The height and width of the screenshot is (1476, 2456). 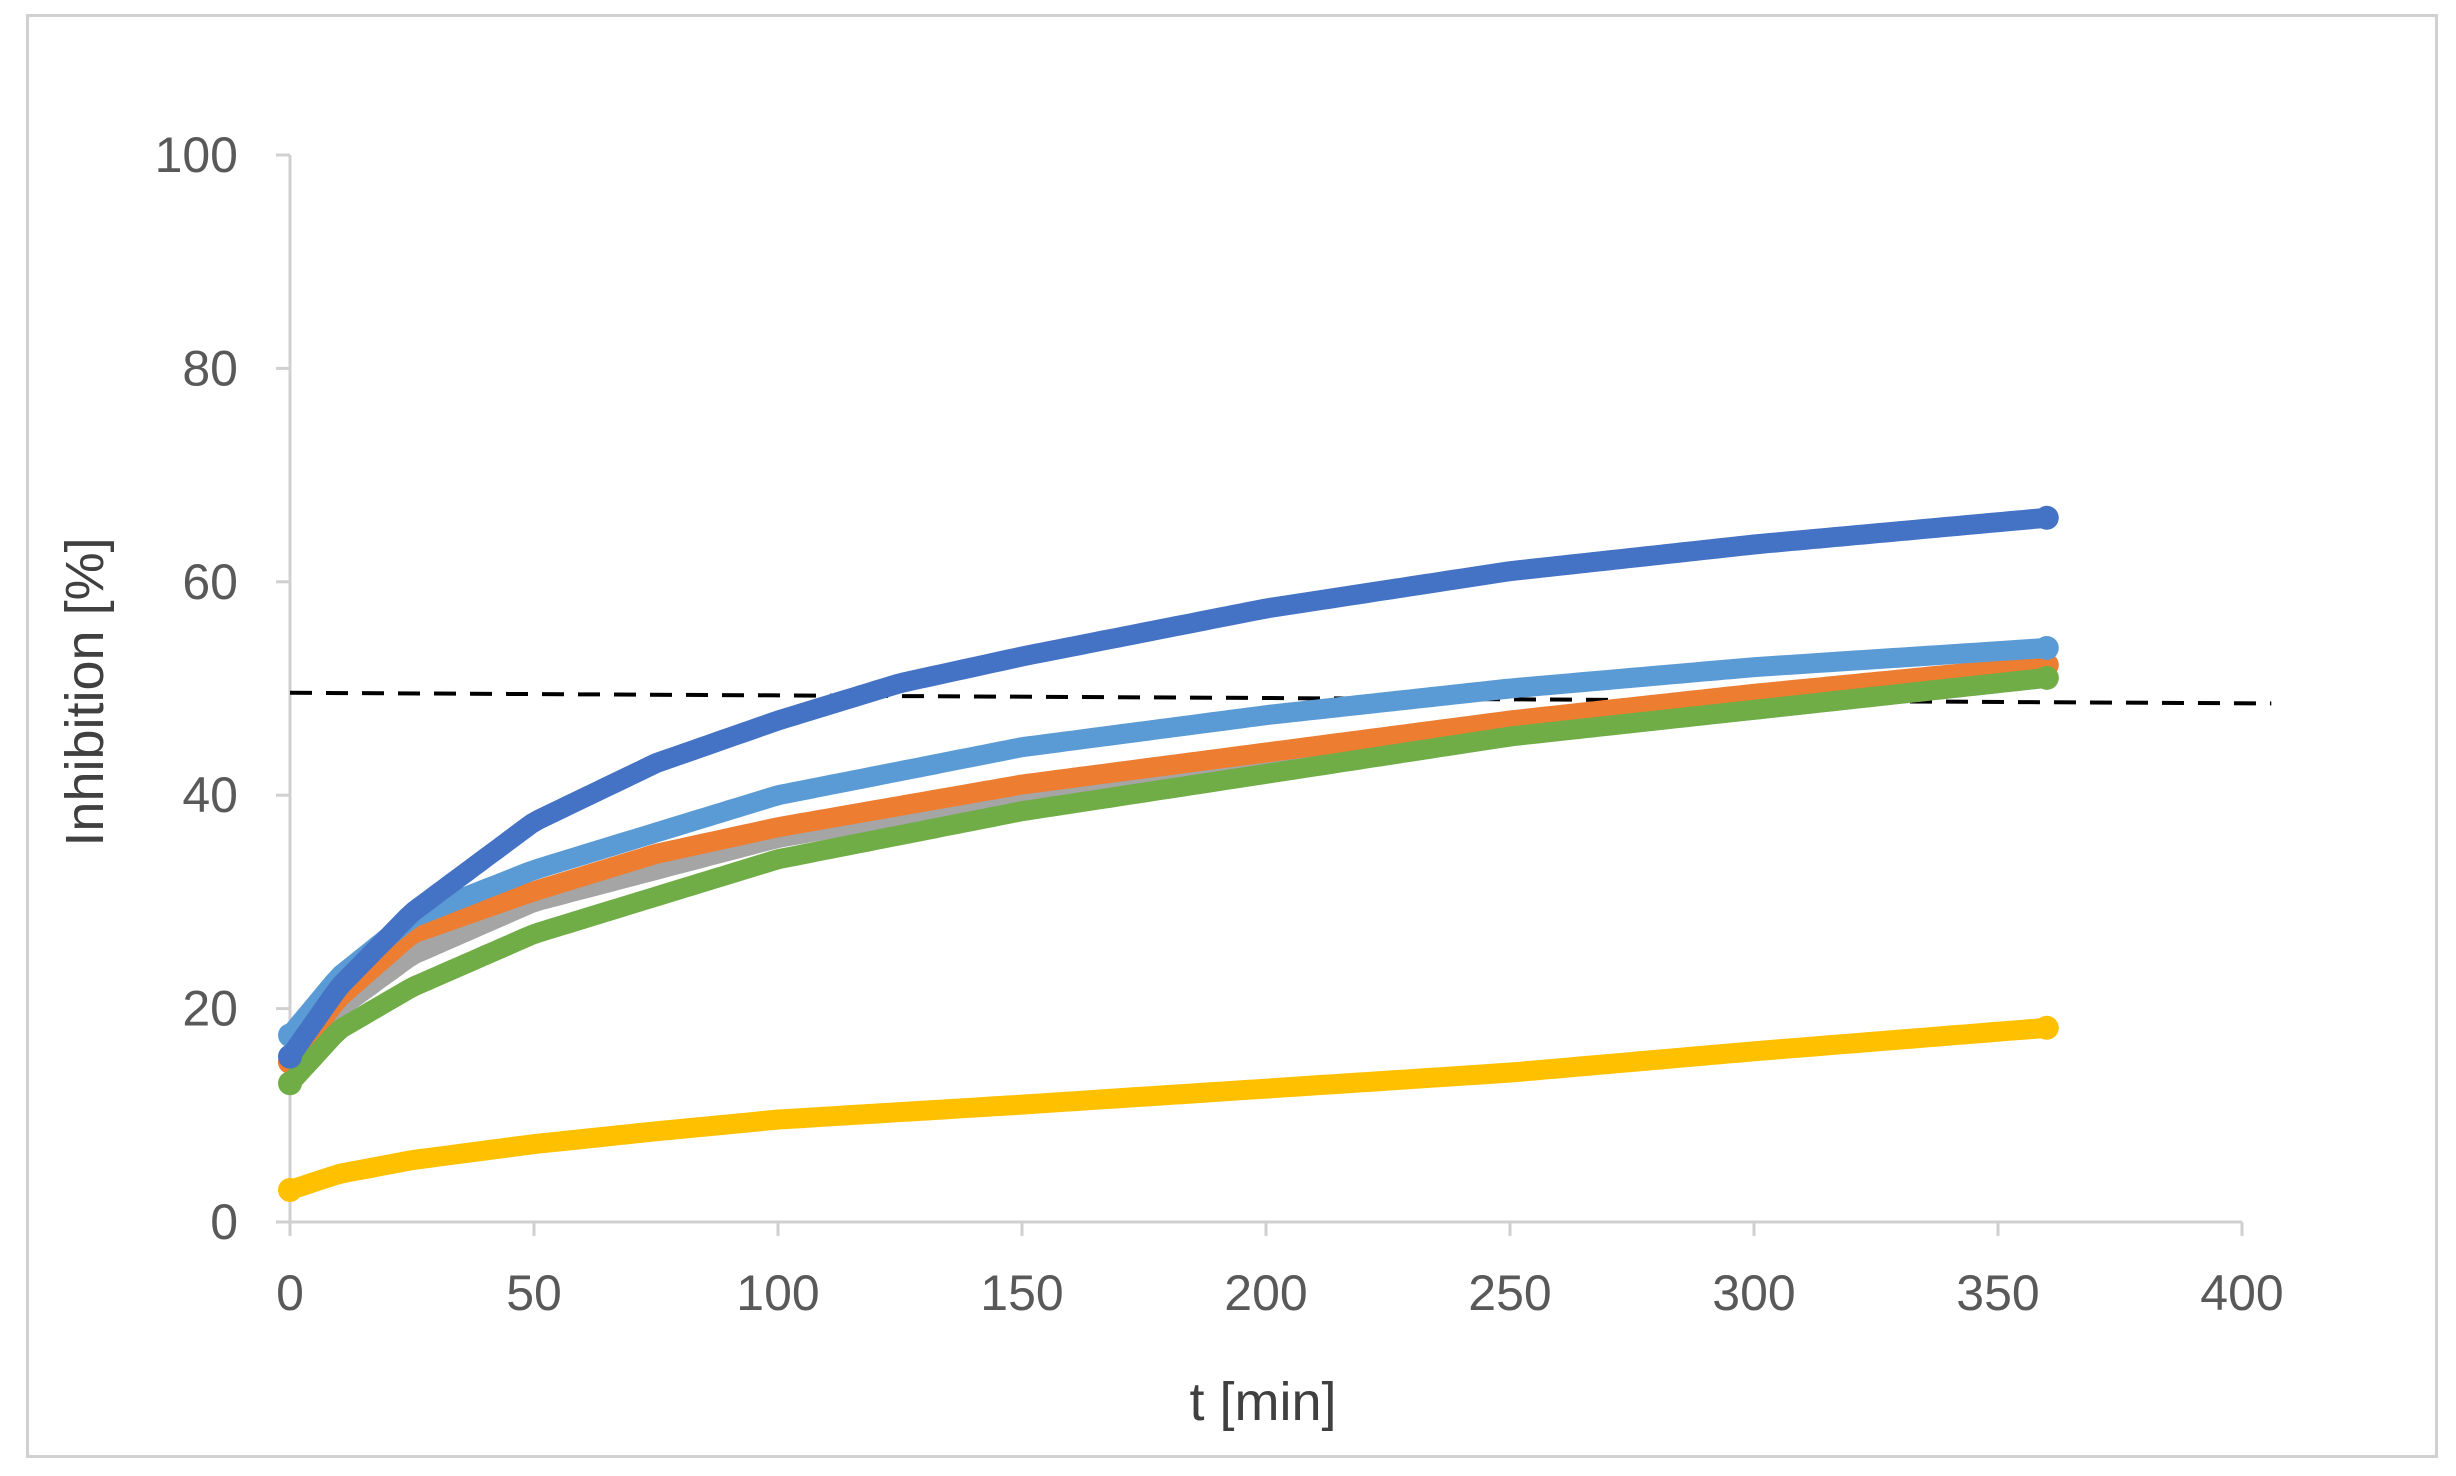 What do you see at coordinates (777, 1293) in the screenshot?
I see `x-tick-label: 100` at bounding box center [777, 1293].